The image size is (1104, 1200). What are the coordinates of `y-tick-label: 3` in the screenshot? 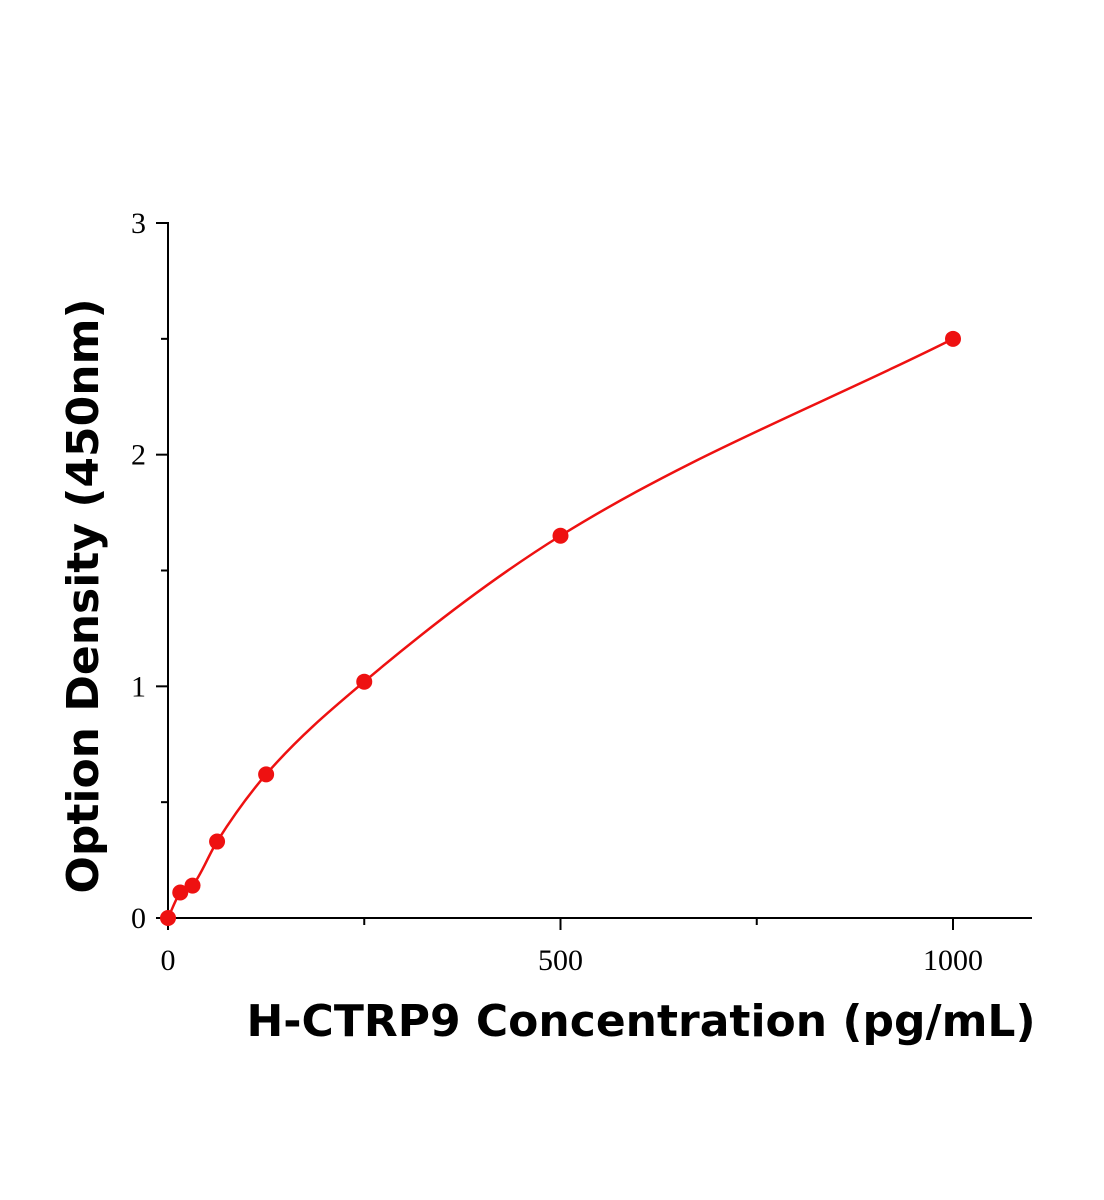 It's located at (138, 223).